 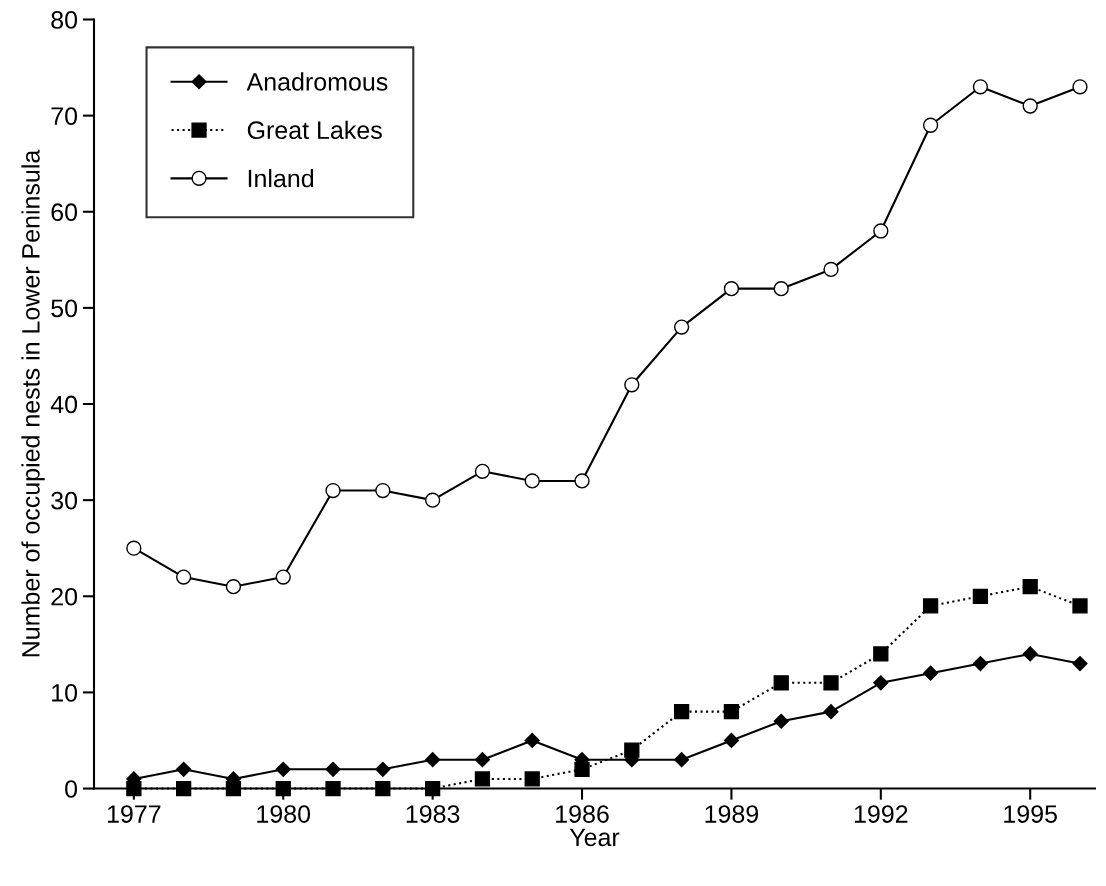 What do you see at coordinates (732, 814) in the screenshot?
I see `x-tick-label: 1989` at bounding box center [732, 814].